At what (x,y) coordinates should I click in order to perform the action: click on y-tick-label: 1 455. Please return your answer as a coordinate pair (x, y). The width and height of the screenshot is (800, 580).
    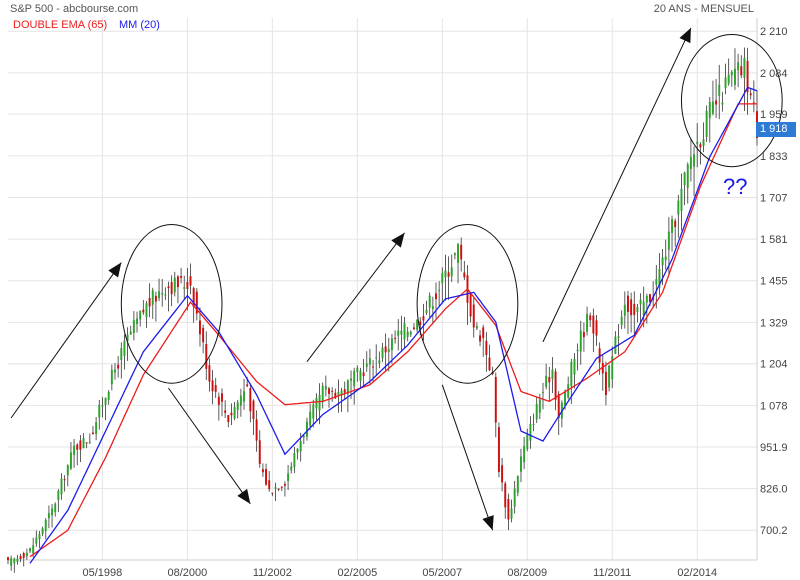
    Looking at the image, I should click on (774, 282).